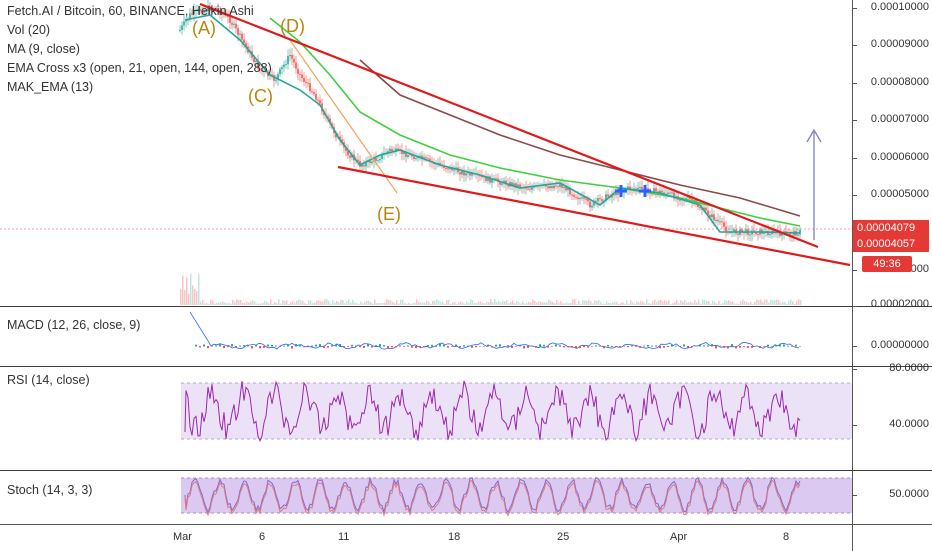  I want to click on mak-ema-indicator-label: MAK_EMA (13), so click(50, 87).